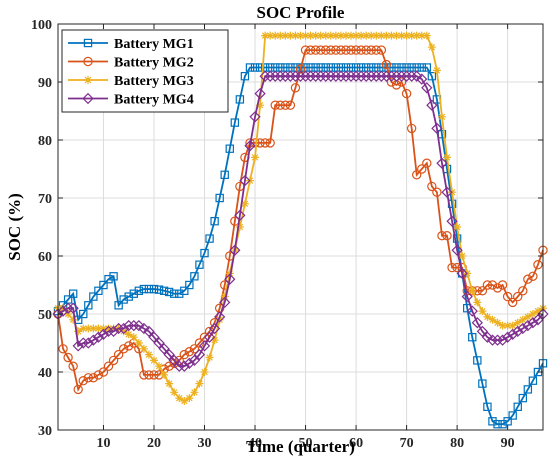  Describe the element at coordinates (154, 81) in the screenshot. I see `legend-label: Battery MG3` at that location.